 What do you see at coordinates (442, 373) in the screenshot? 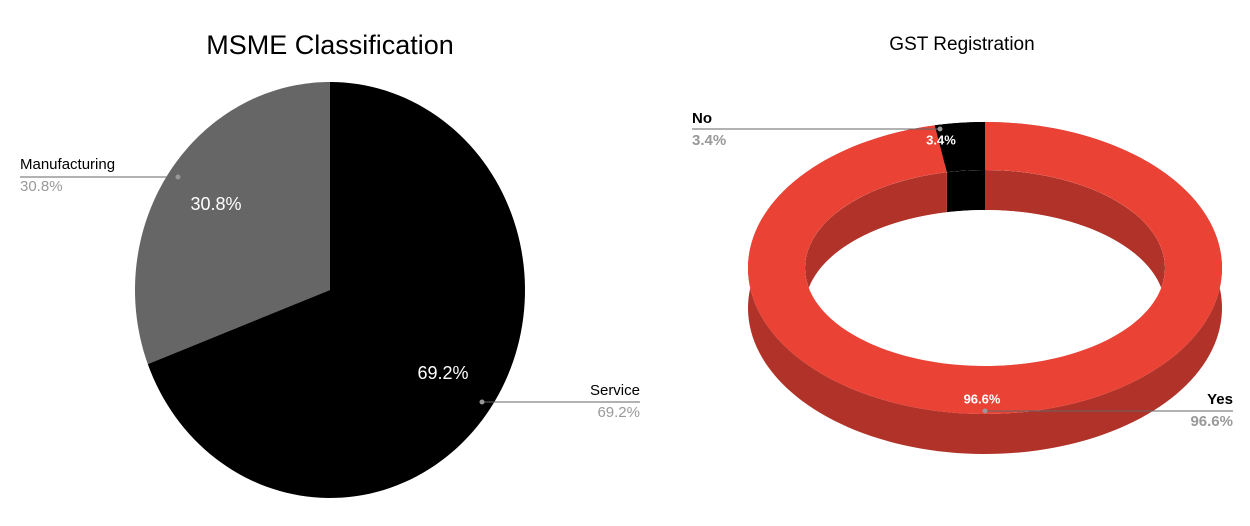
I see `slice-label: 69.2%` at bounding box center [442, 373].